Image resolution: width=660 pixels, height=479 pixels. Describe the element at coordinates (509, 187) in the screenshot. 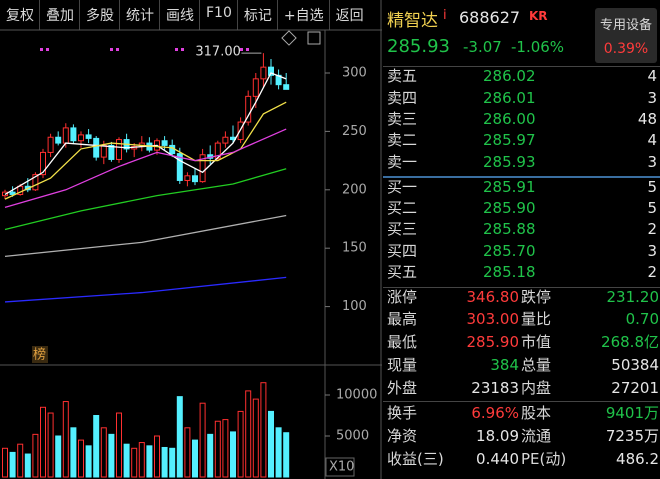

I see `level-price: 285.91` at that location.